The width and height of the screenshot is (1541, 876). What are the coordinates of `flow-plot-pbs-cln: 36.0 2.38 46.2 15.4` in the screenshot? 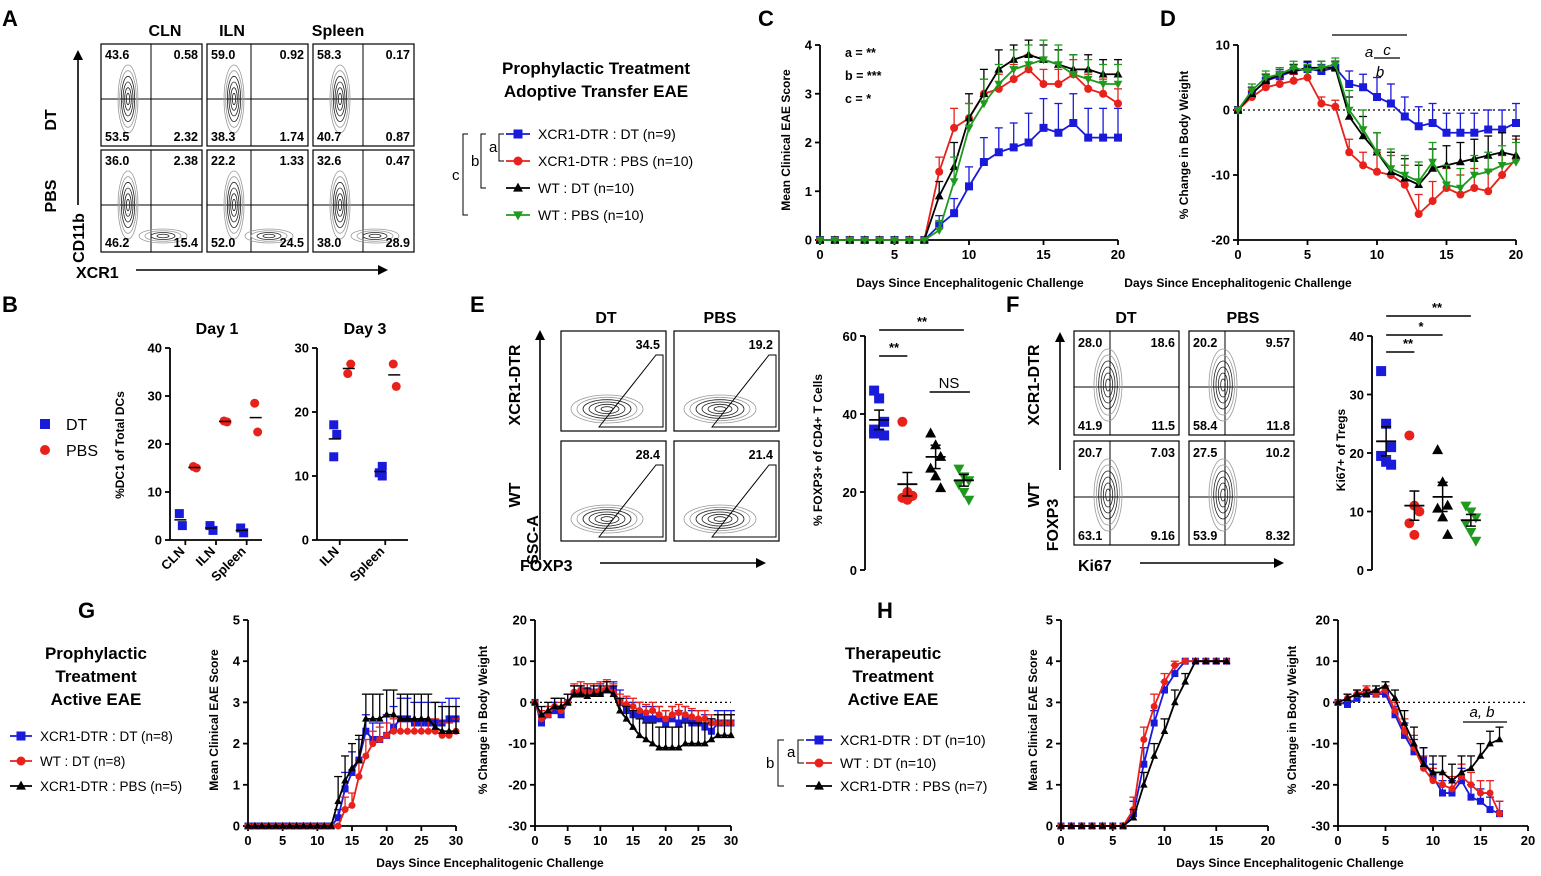 It's located at (151, 201).